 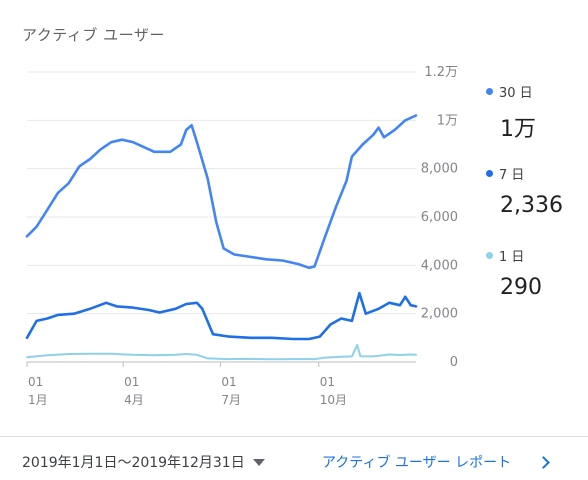 I want to click on legend-value: 2,336, so click(x=531, y=205).